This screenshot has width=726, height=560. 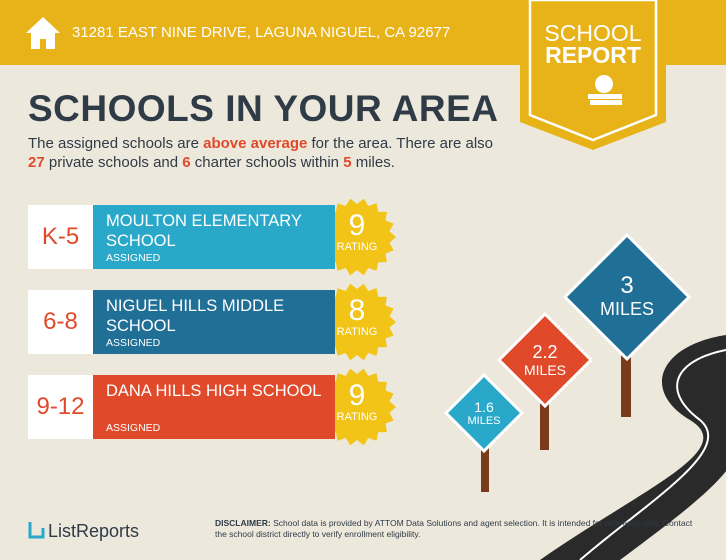 What do you see at coordinates (604, 84) in the screenshot?
I see `apple-icon` at bounding box center [604, 84].